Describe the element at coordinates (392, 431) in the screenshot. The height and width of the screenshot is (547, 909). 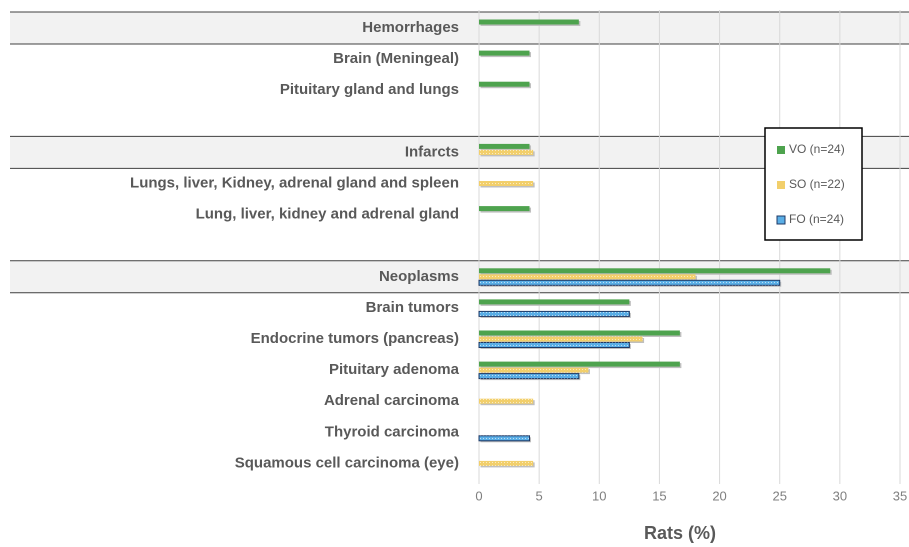
I see `category-label: Thyroid carcinoma` at that location.